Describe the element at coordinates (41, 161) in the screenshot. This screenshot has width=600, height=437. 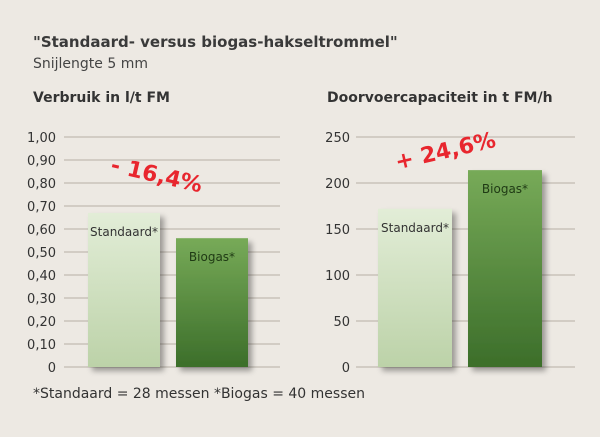
I see `y-tick-label: 0,90` at that location.